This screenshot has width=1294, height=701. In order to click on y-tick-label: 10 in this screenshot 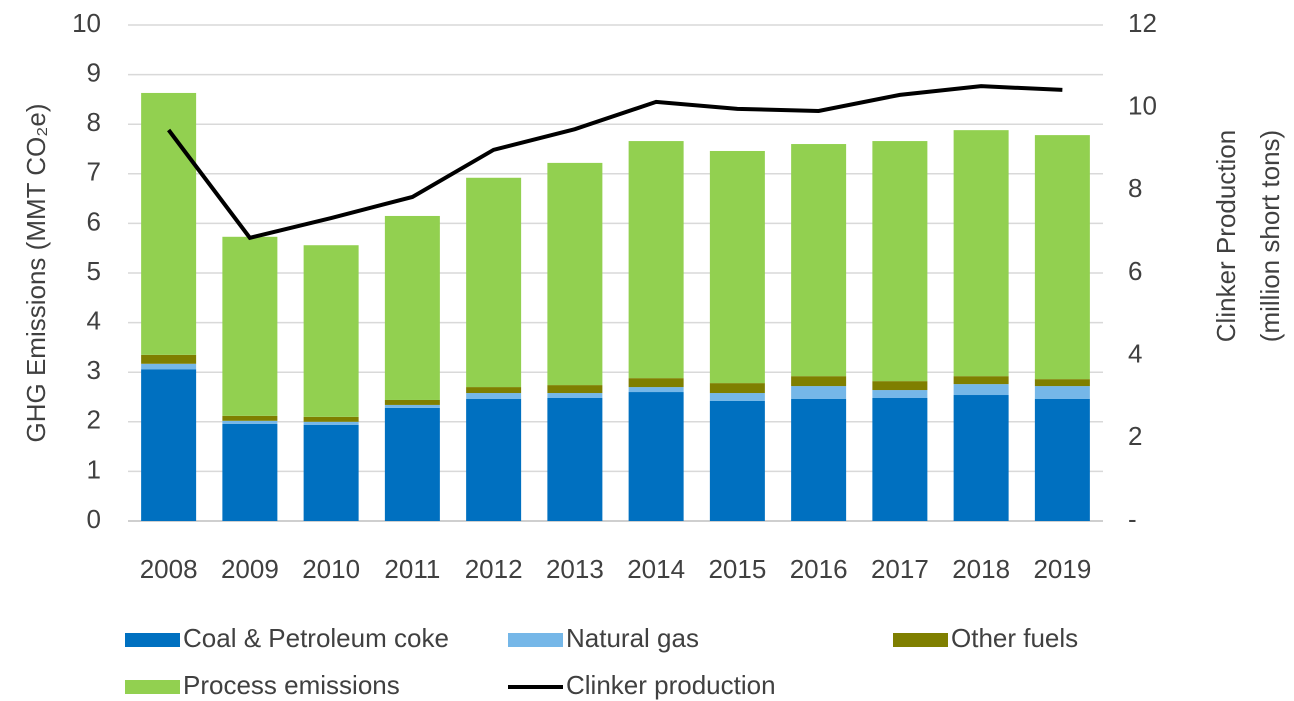, I will do `click(86, 23)`.